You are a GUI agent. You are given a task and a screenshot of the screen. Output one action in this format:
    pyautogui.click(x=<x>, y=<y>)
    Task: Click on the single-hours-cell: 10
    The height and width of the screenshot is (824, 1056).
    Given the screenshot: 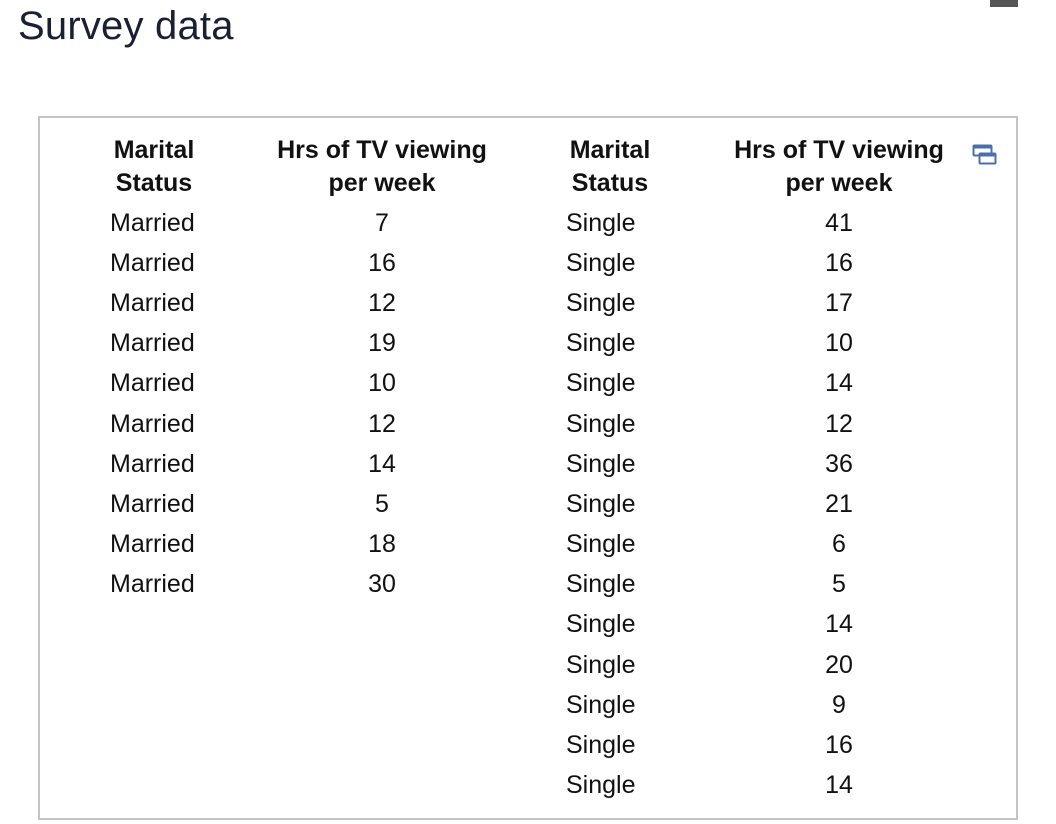 What is the action you would take?
    pyautogui.click(x=839, y=343)
    